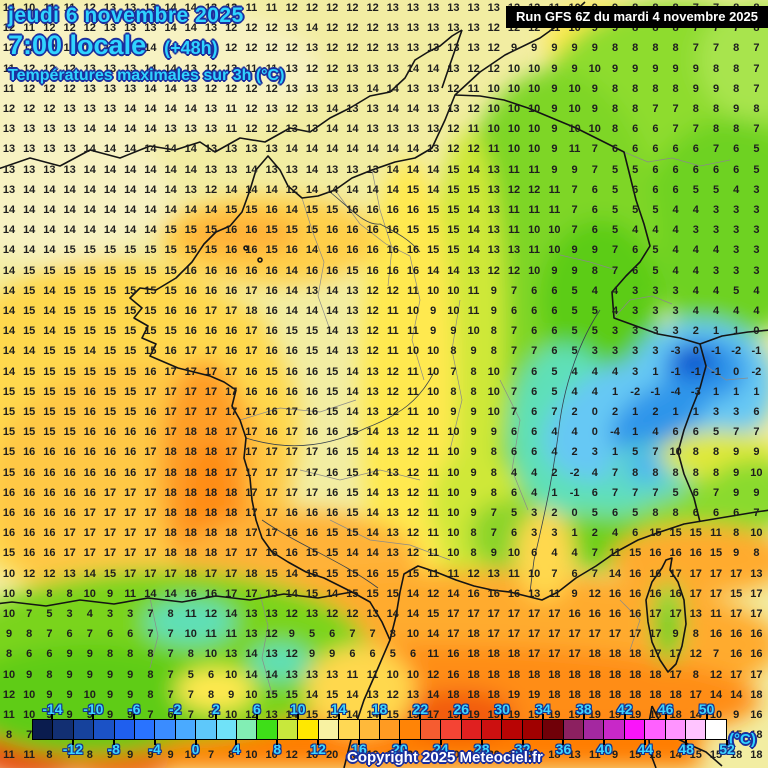 The image size is (768, 768). What do you see at coordinates (473, 755) in the screenshot?
I see `temp-value: 20` at bounding box center [473, 755].